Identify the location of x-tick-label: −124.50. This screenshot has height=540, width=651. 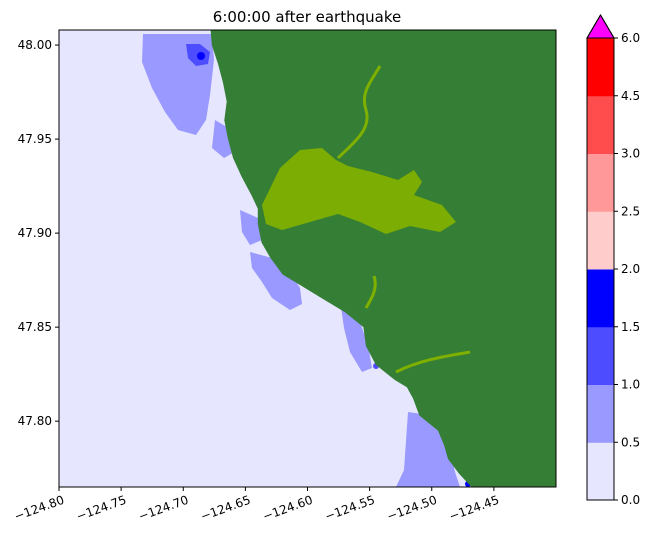
(412, 508).